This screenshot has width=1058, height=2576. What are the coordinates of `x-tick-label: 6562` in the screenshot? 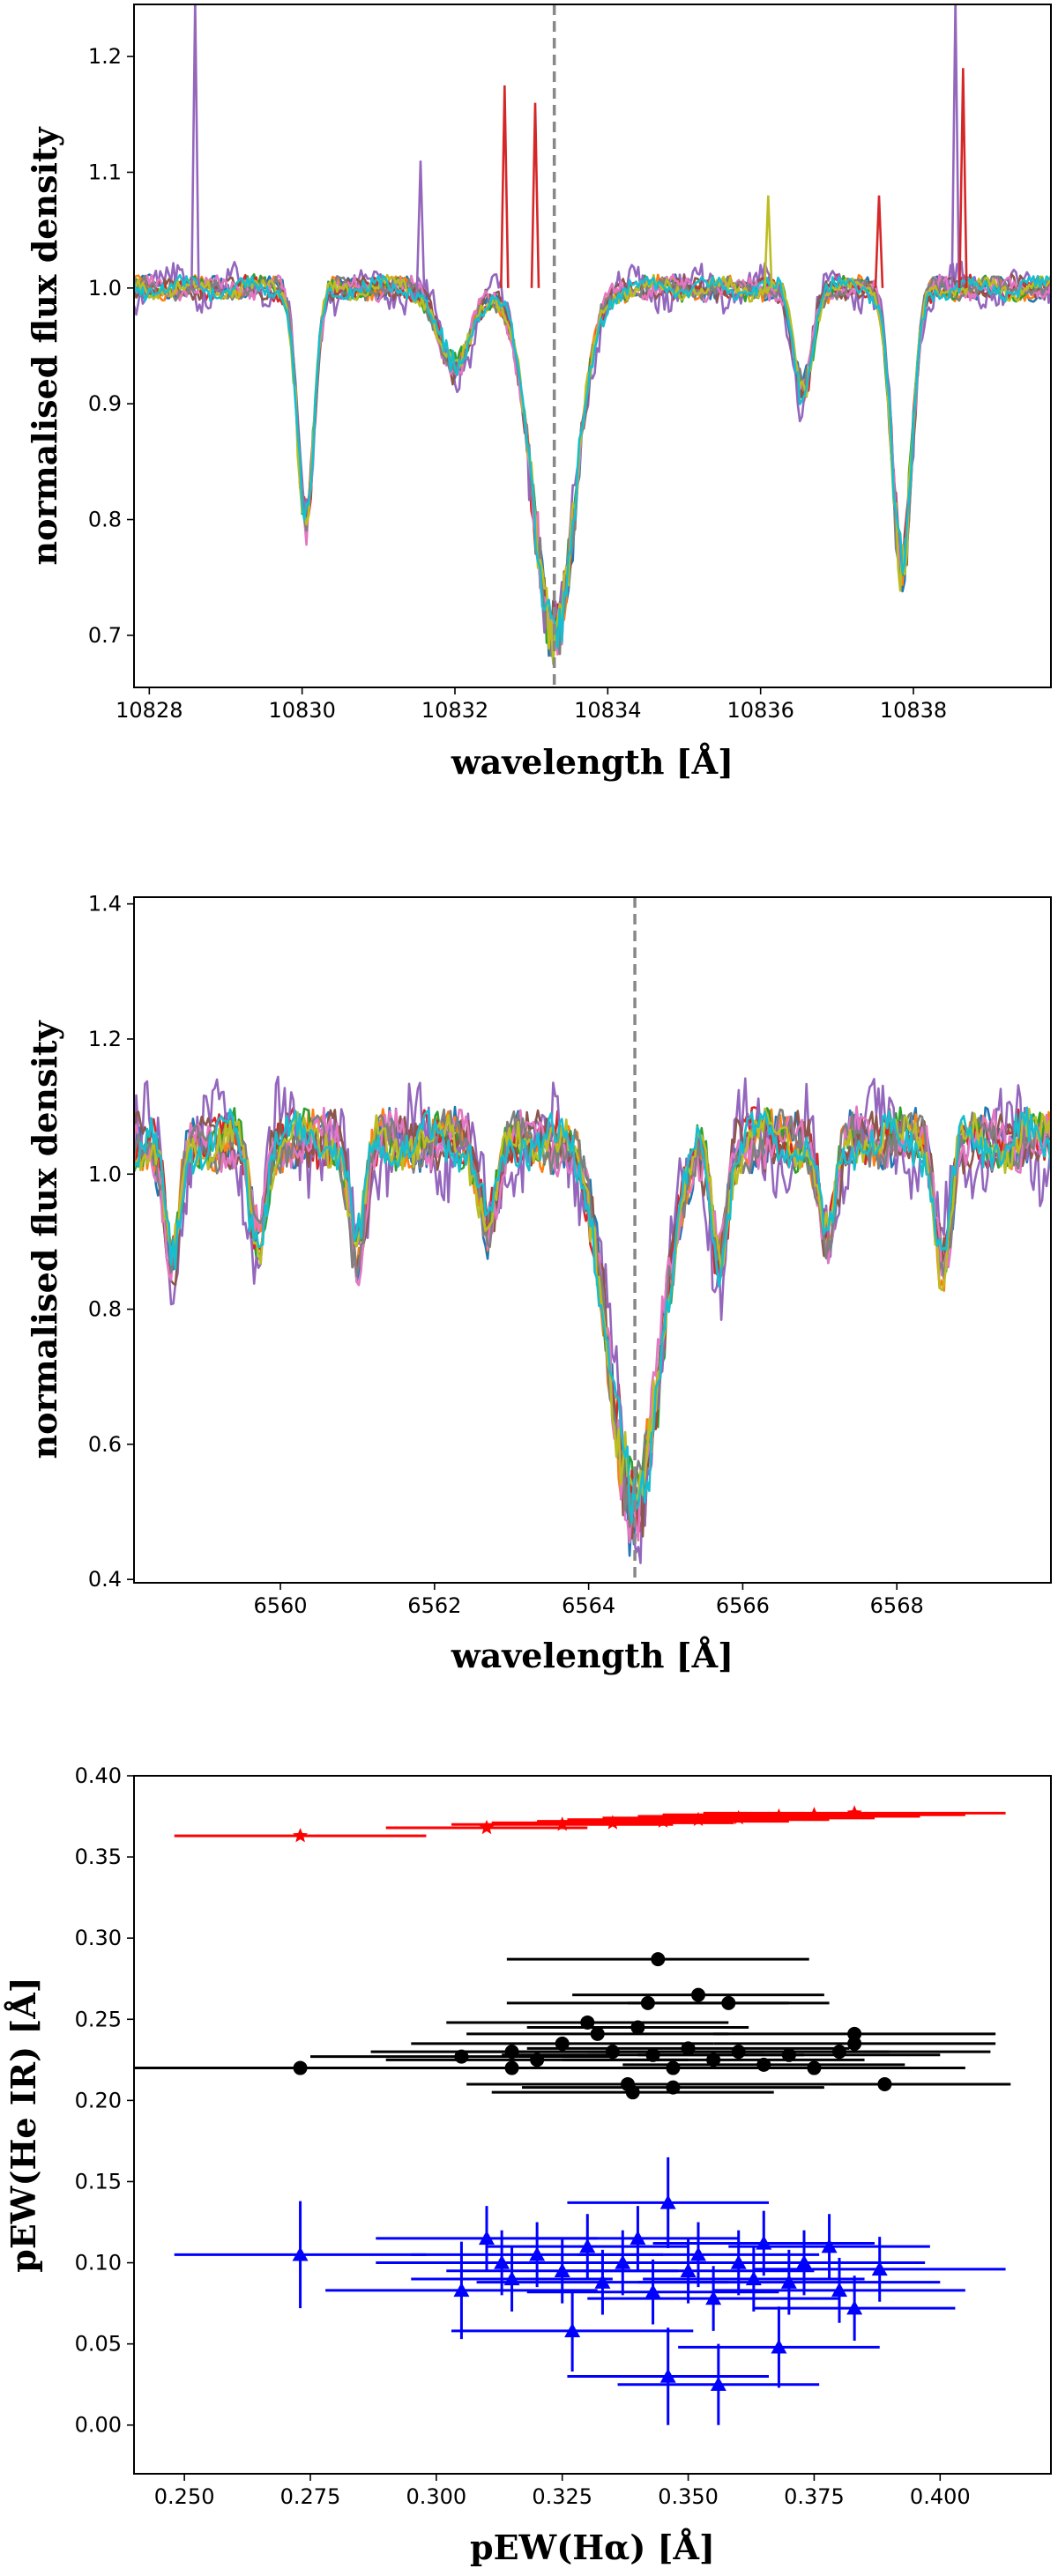 It's located at (434, 1605).